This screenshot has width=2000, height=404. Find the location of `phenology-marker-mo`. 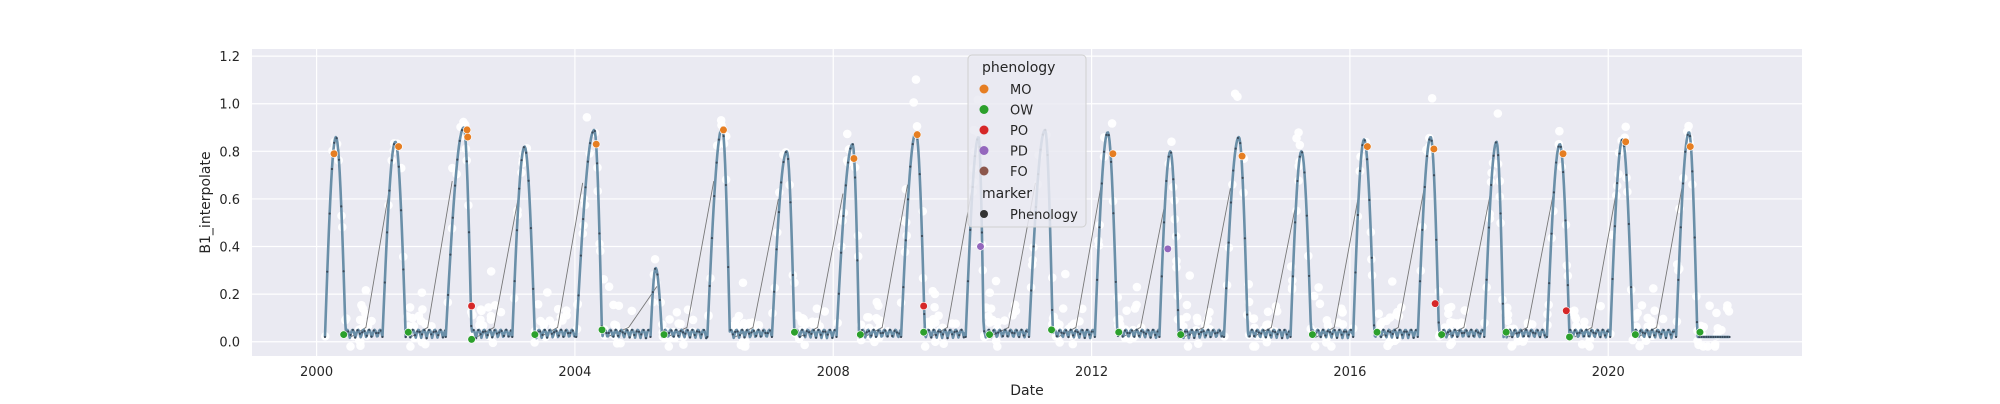

phenology-marker-mo is located at coordinates (854, 158).